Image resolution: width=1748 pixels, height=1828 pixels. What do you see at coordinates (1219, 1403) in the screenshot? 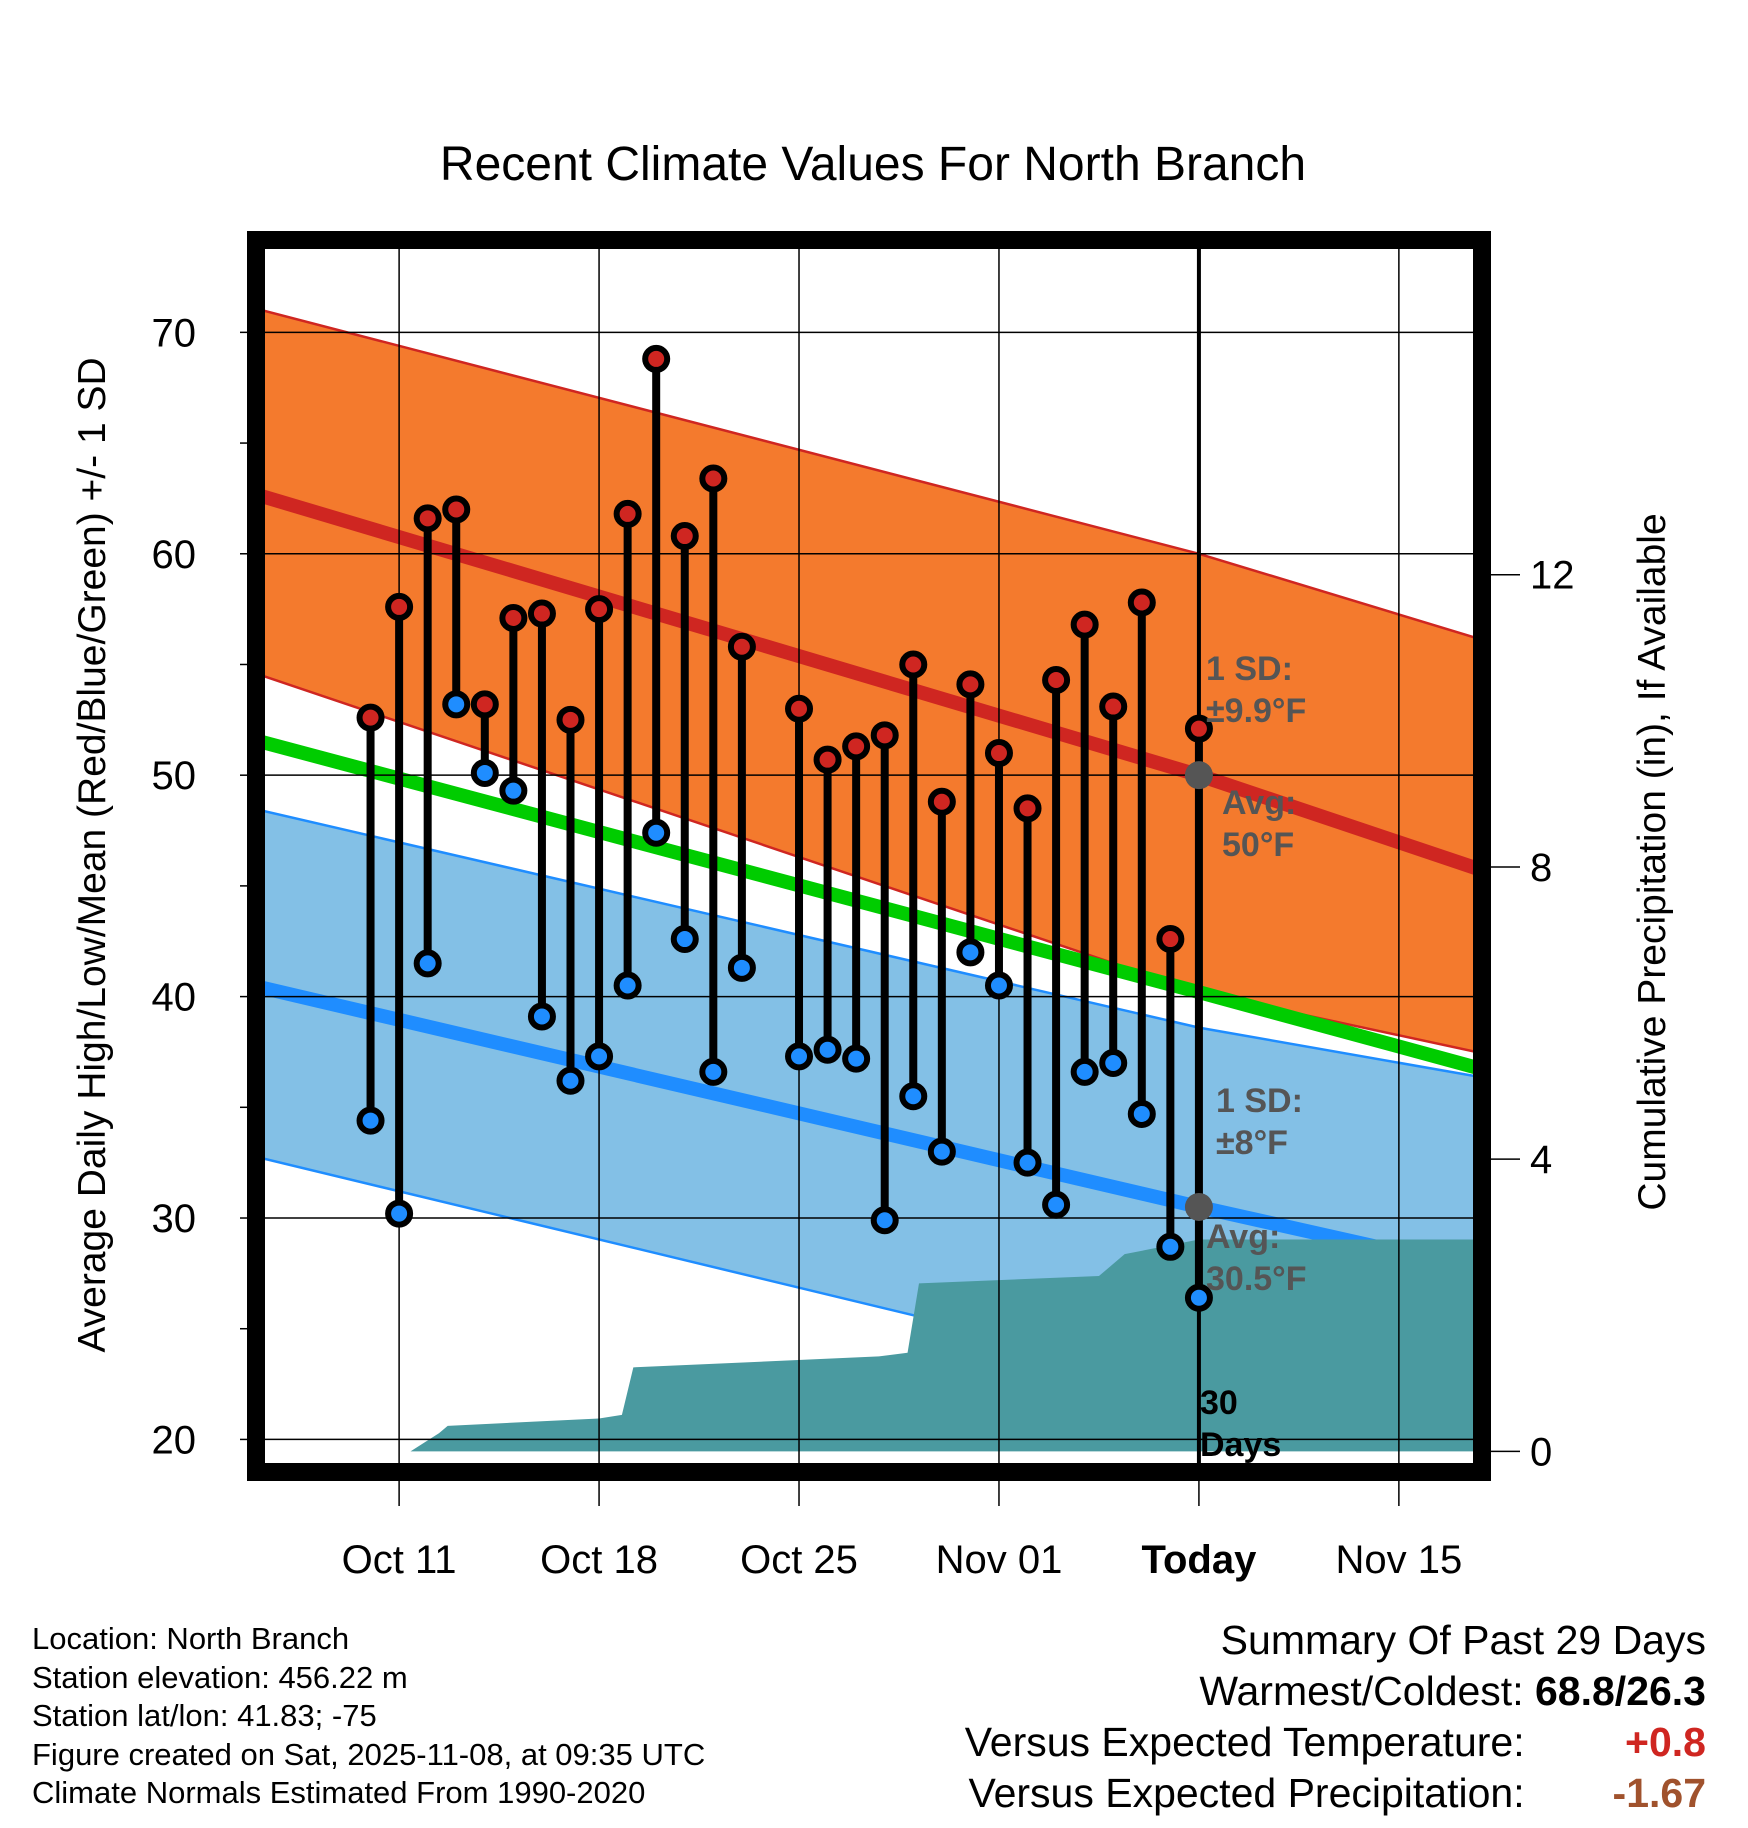
I see `window-days-number: 30` at bounding box center [1219, 1403].